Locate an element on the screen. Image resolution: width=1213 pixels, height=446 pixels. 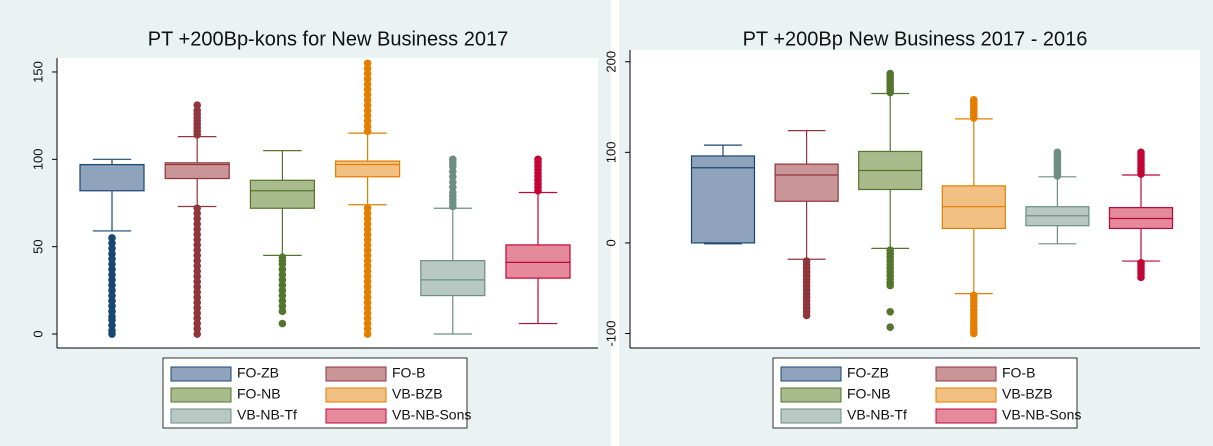
y-tick-label: 50 is located at coordinates (37, 246).